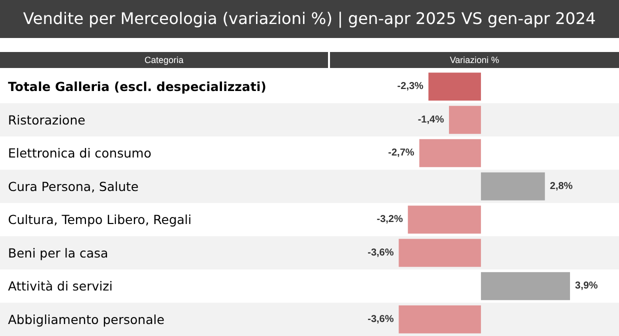 The width and height of the screenshot is (619, 336). Describe the element at coordinates (389, 220) in the screenshot. I see `data-label: -3,2%` at that location.